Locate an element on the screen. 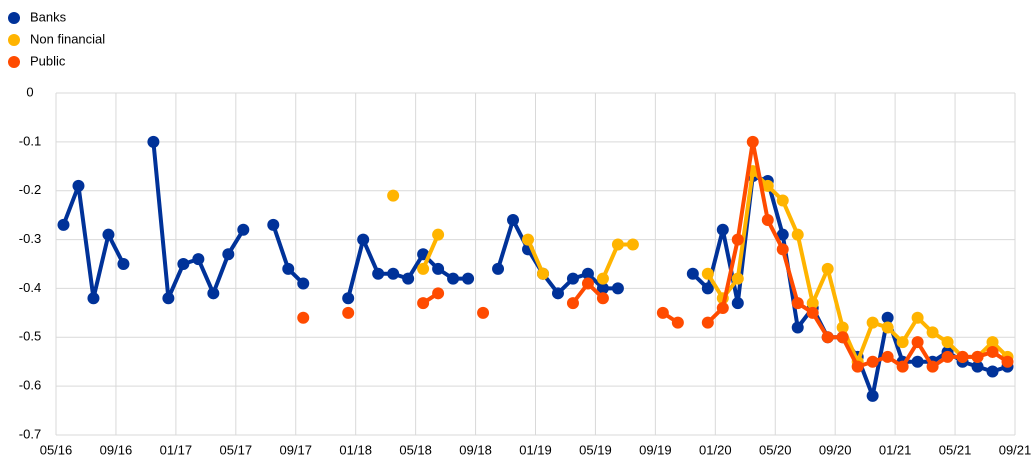  x-tick-label: 01/17 is located at coordinates (176, 449).